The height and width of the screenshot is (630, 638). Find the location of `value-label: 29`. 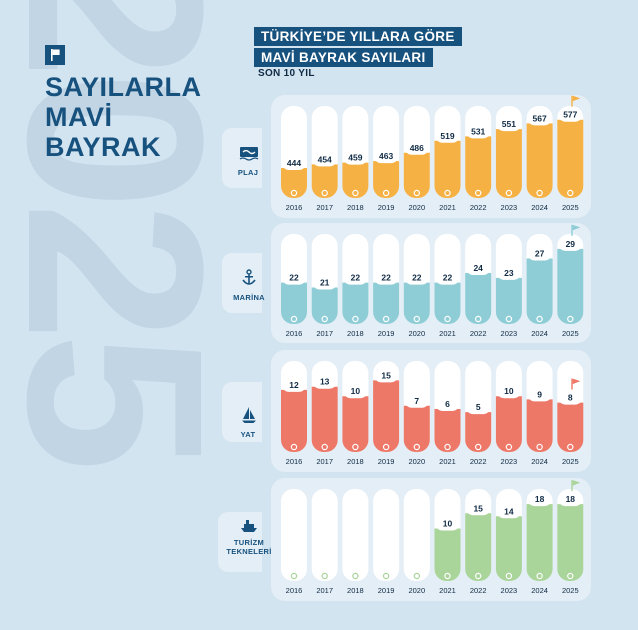

value-label: 29 is located at coordinates (571, 244).